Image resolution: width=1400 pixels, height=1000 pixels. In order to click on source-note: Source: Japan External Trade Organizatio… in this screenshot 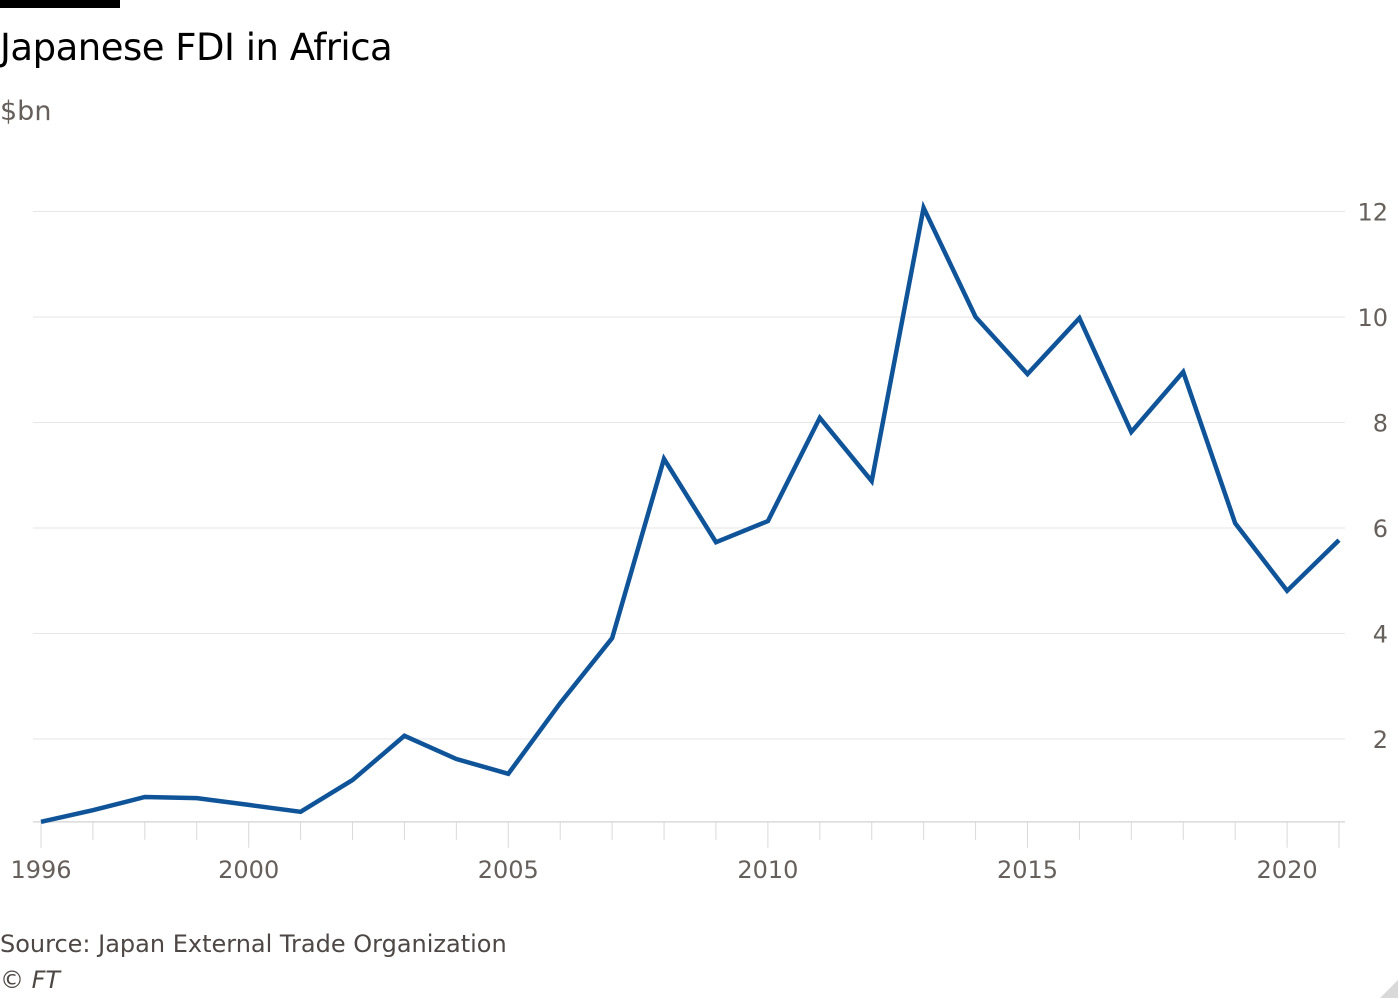, I will do `click(253, 944)`.